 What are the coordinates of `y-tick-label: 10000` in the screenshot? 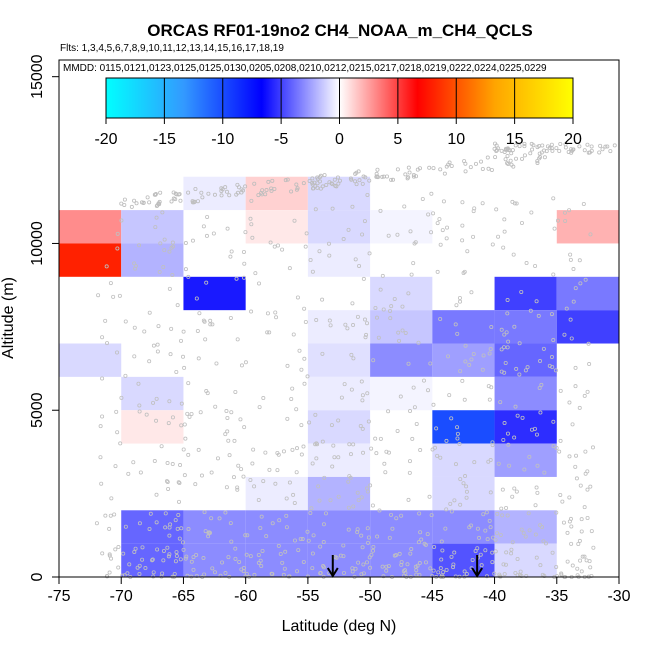 It's located at (37, 243).